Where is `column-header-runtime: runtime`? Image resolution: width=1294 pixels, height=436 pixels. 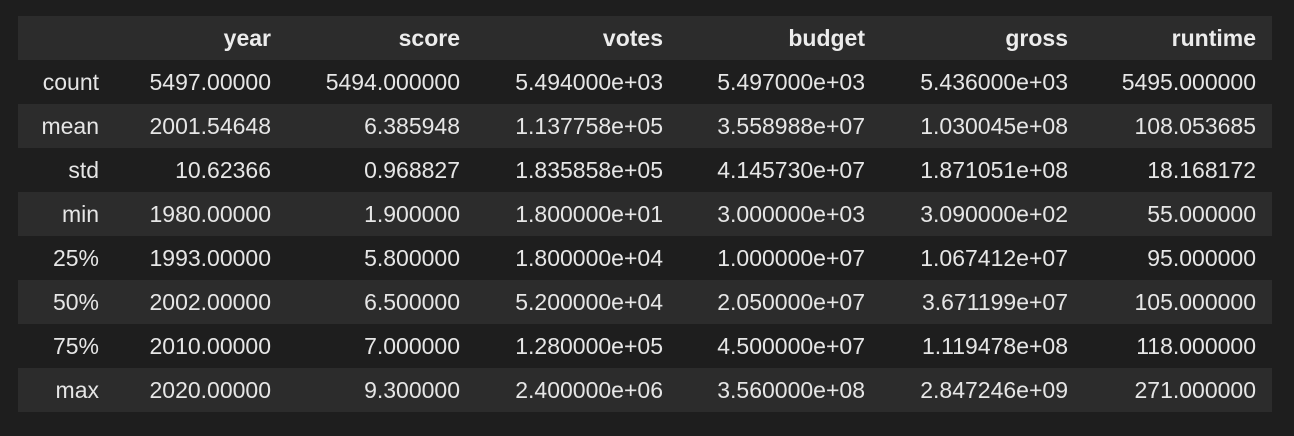 column-header-runtime: runtime is located at coordinates (1213, 38).